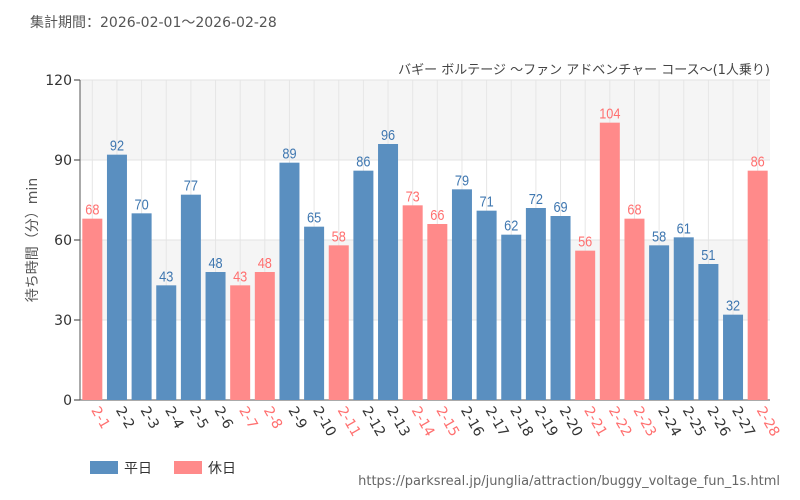 The height and width of the screenshot is (500, 800). I want to click on data-label: 61, so click(684, 227).